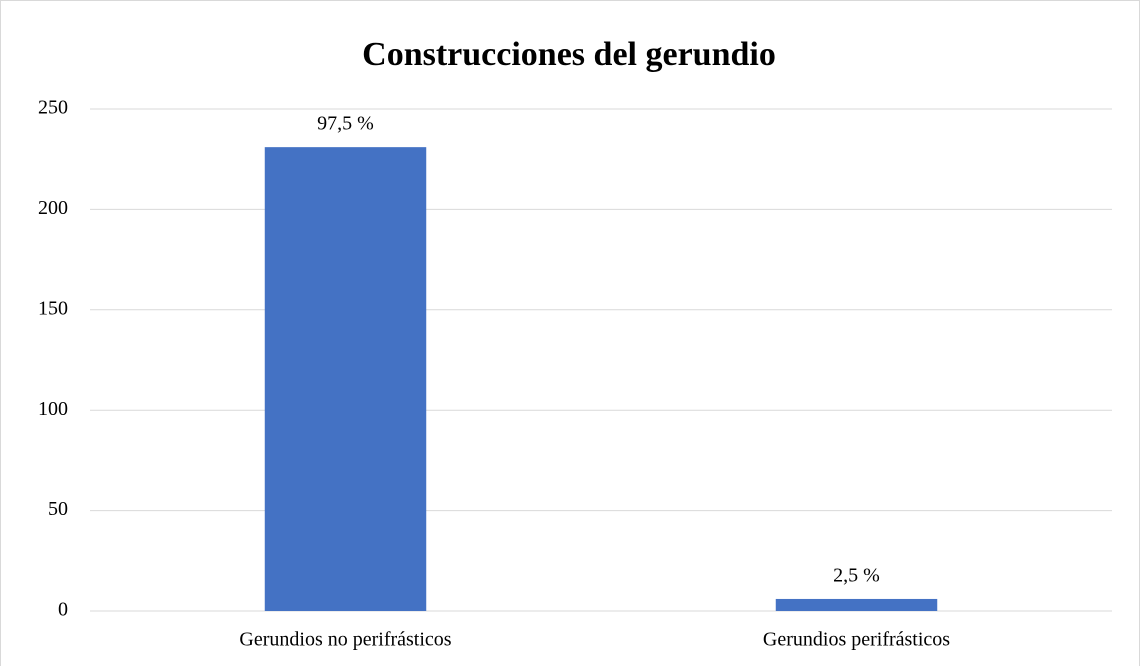 The height and width of the screenshot is (666, 1140). Describe the element at coordinates (856, 640) in the screenshot. I see `x-tick-label: Gerundios perifrásticos` at that location.